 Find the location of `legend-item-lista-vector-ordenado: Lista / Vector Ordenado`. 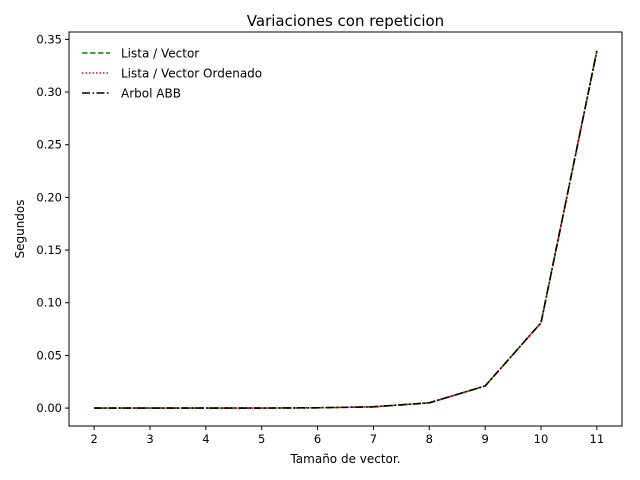

legend-item-lista-vector-ordenado: Lista / Vector Ordenado is located at coordinates (172, 74).